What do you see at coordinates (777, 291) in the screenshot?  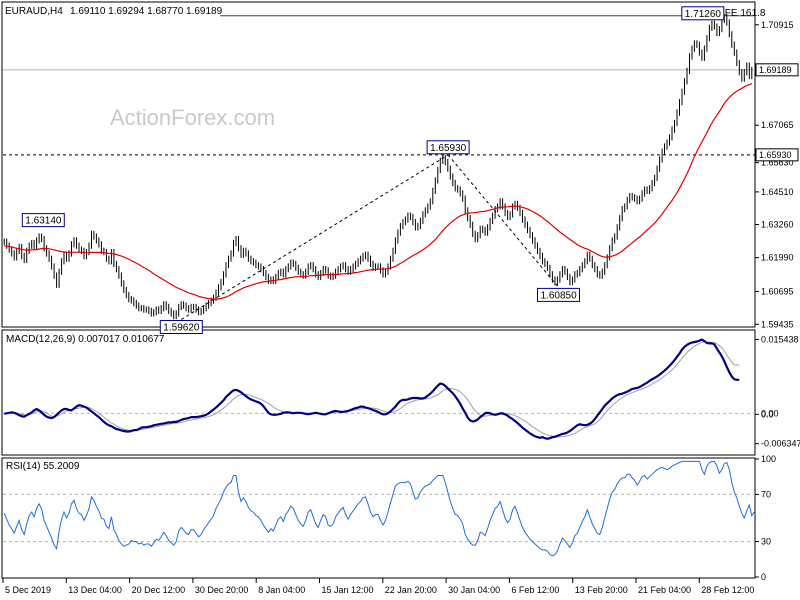 I see `price-ytick-label: 1.60695` at bounding box center [777, 291].